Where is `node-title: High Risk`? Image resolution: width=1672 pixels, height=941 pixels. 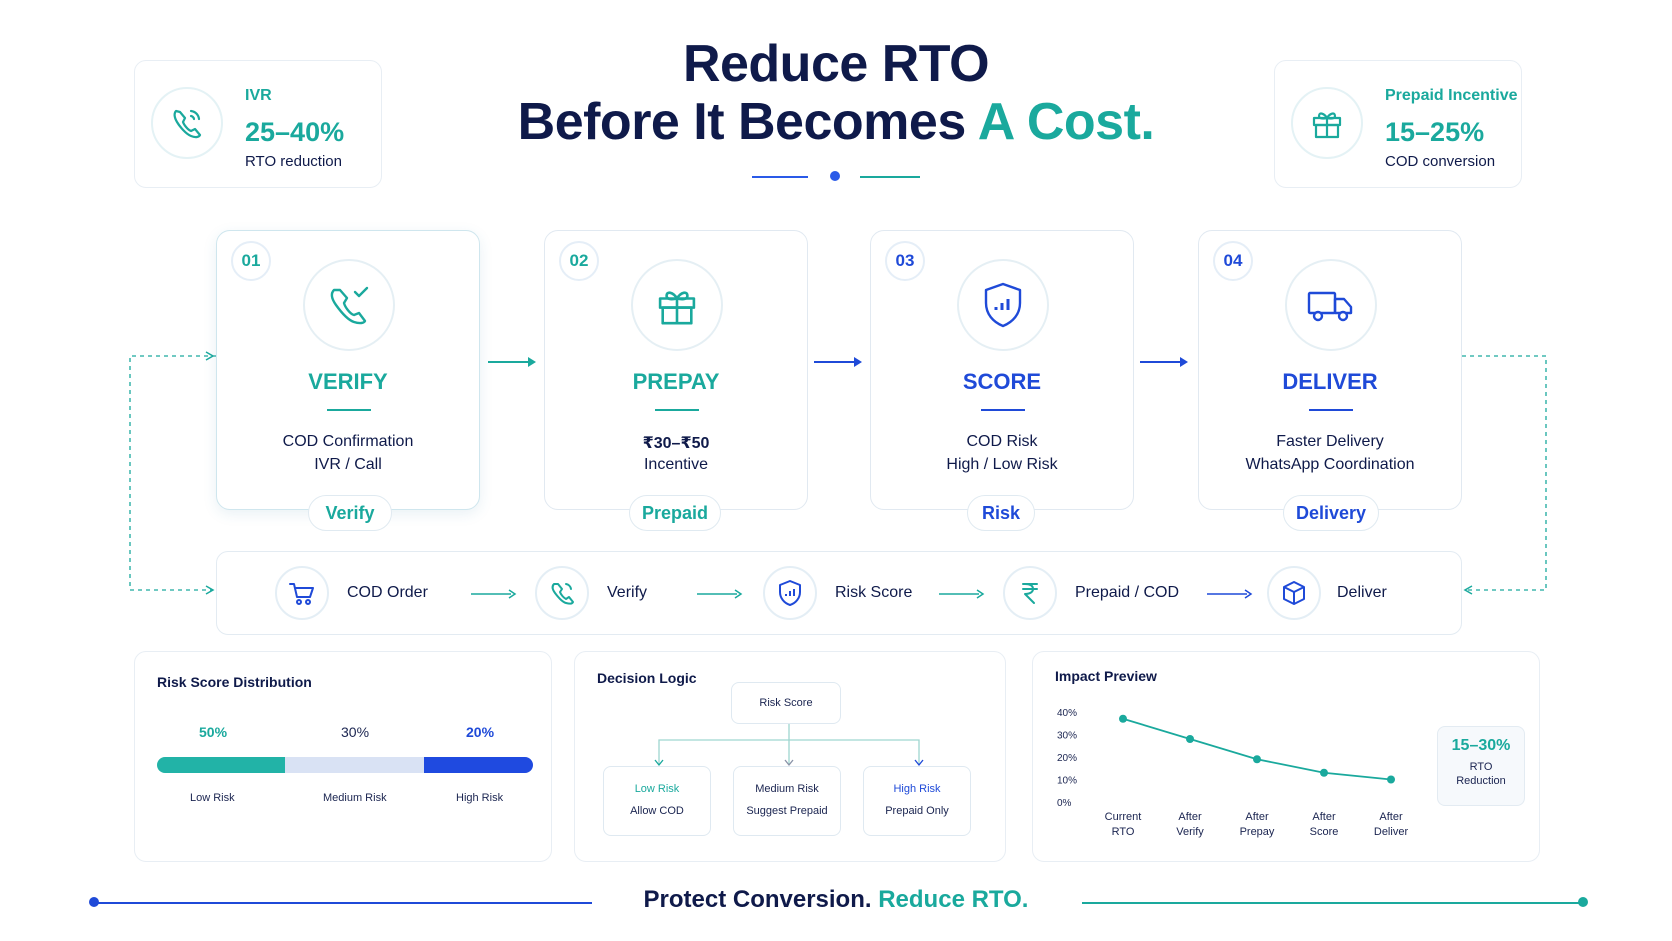
node-title: High Risk is located at coordinates (917, 789).